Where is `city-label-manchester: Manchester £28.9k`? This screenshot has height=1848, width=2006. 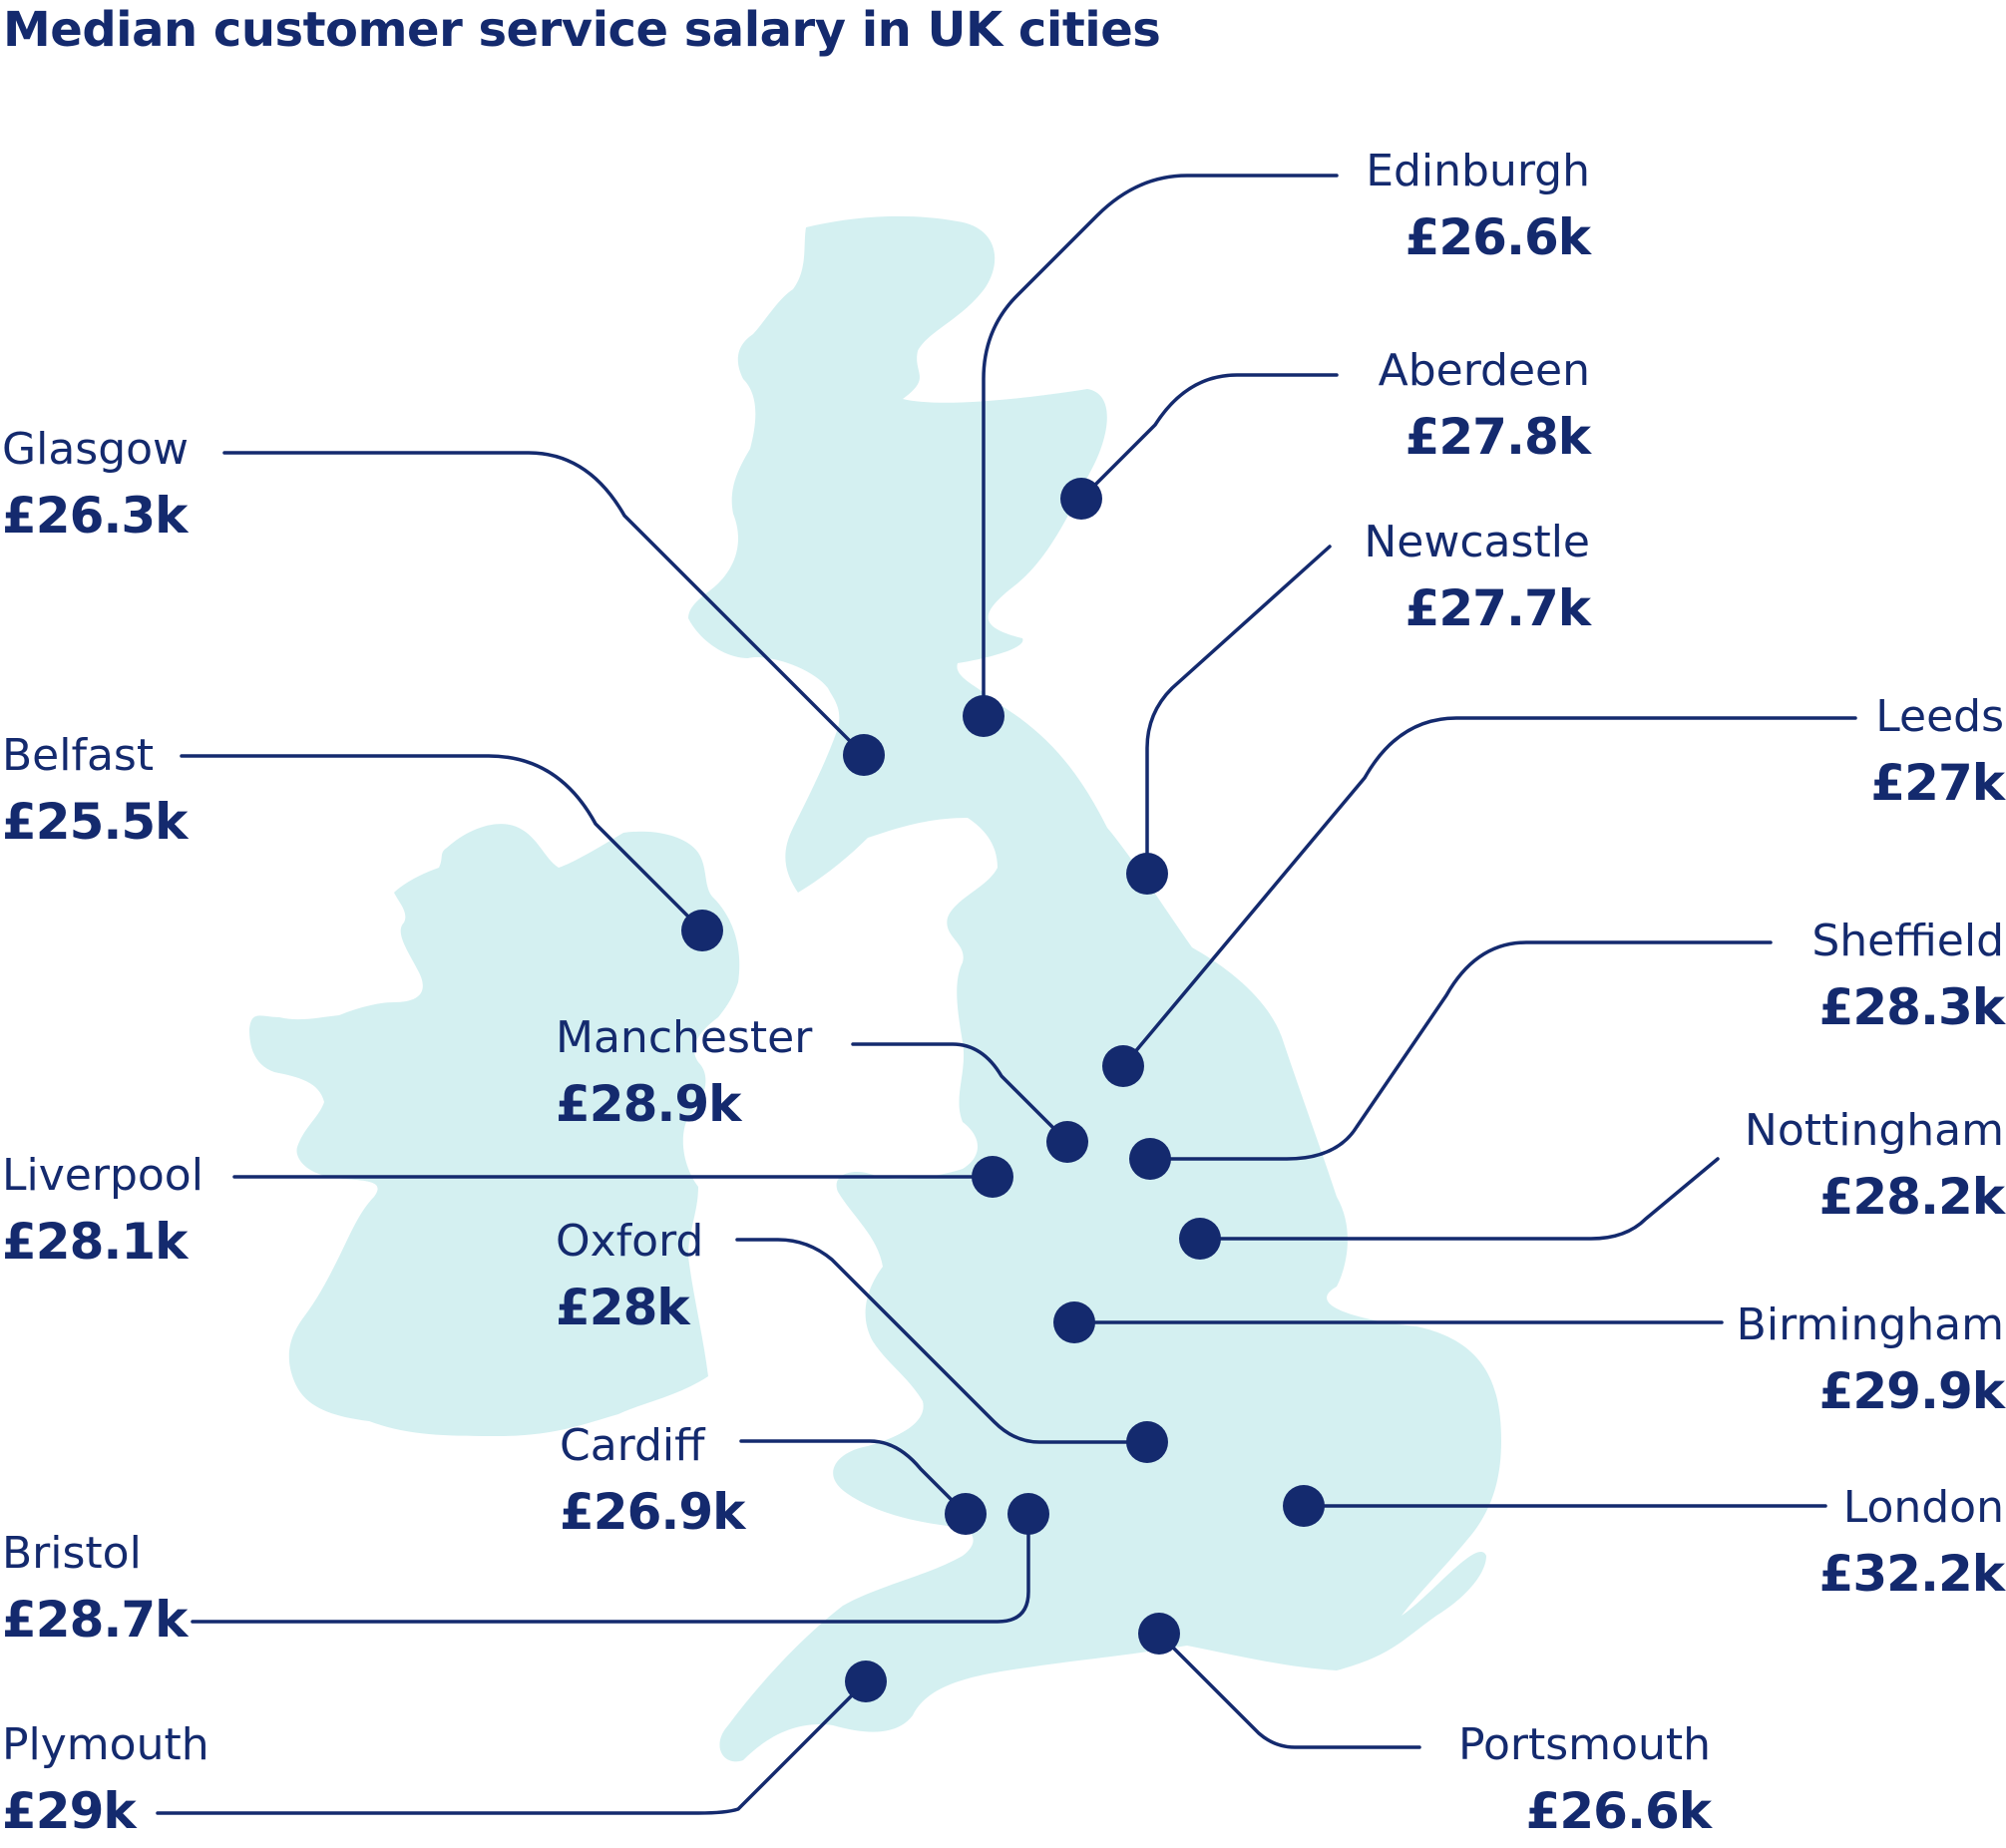 city-label-manchester: Manchester £28.9k is located at coordinates (685, 1072).